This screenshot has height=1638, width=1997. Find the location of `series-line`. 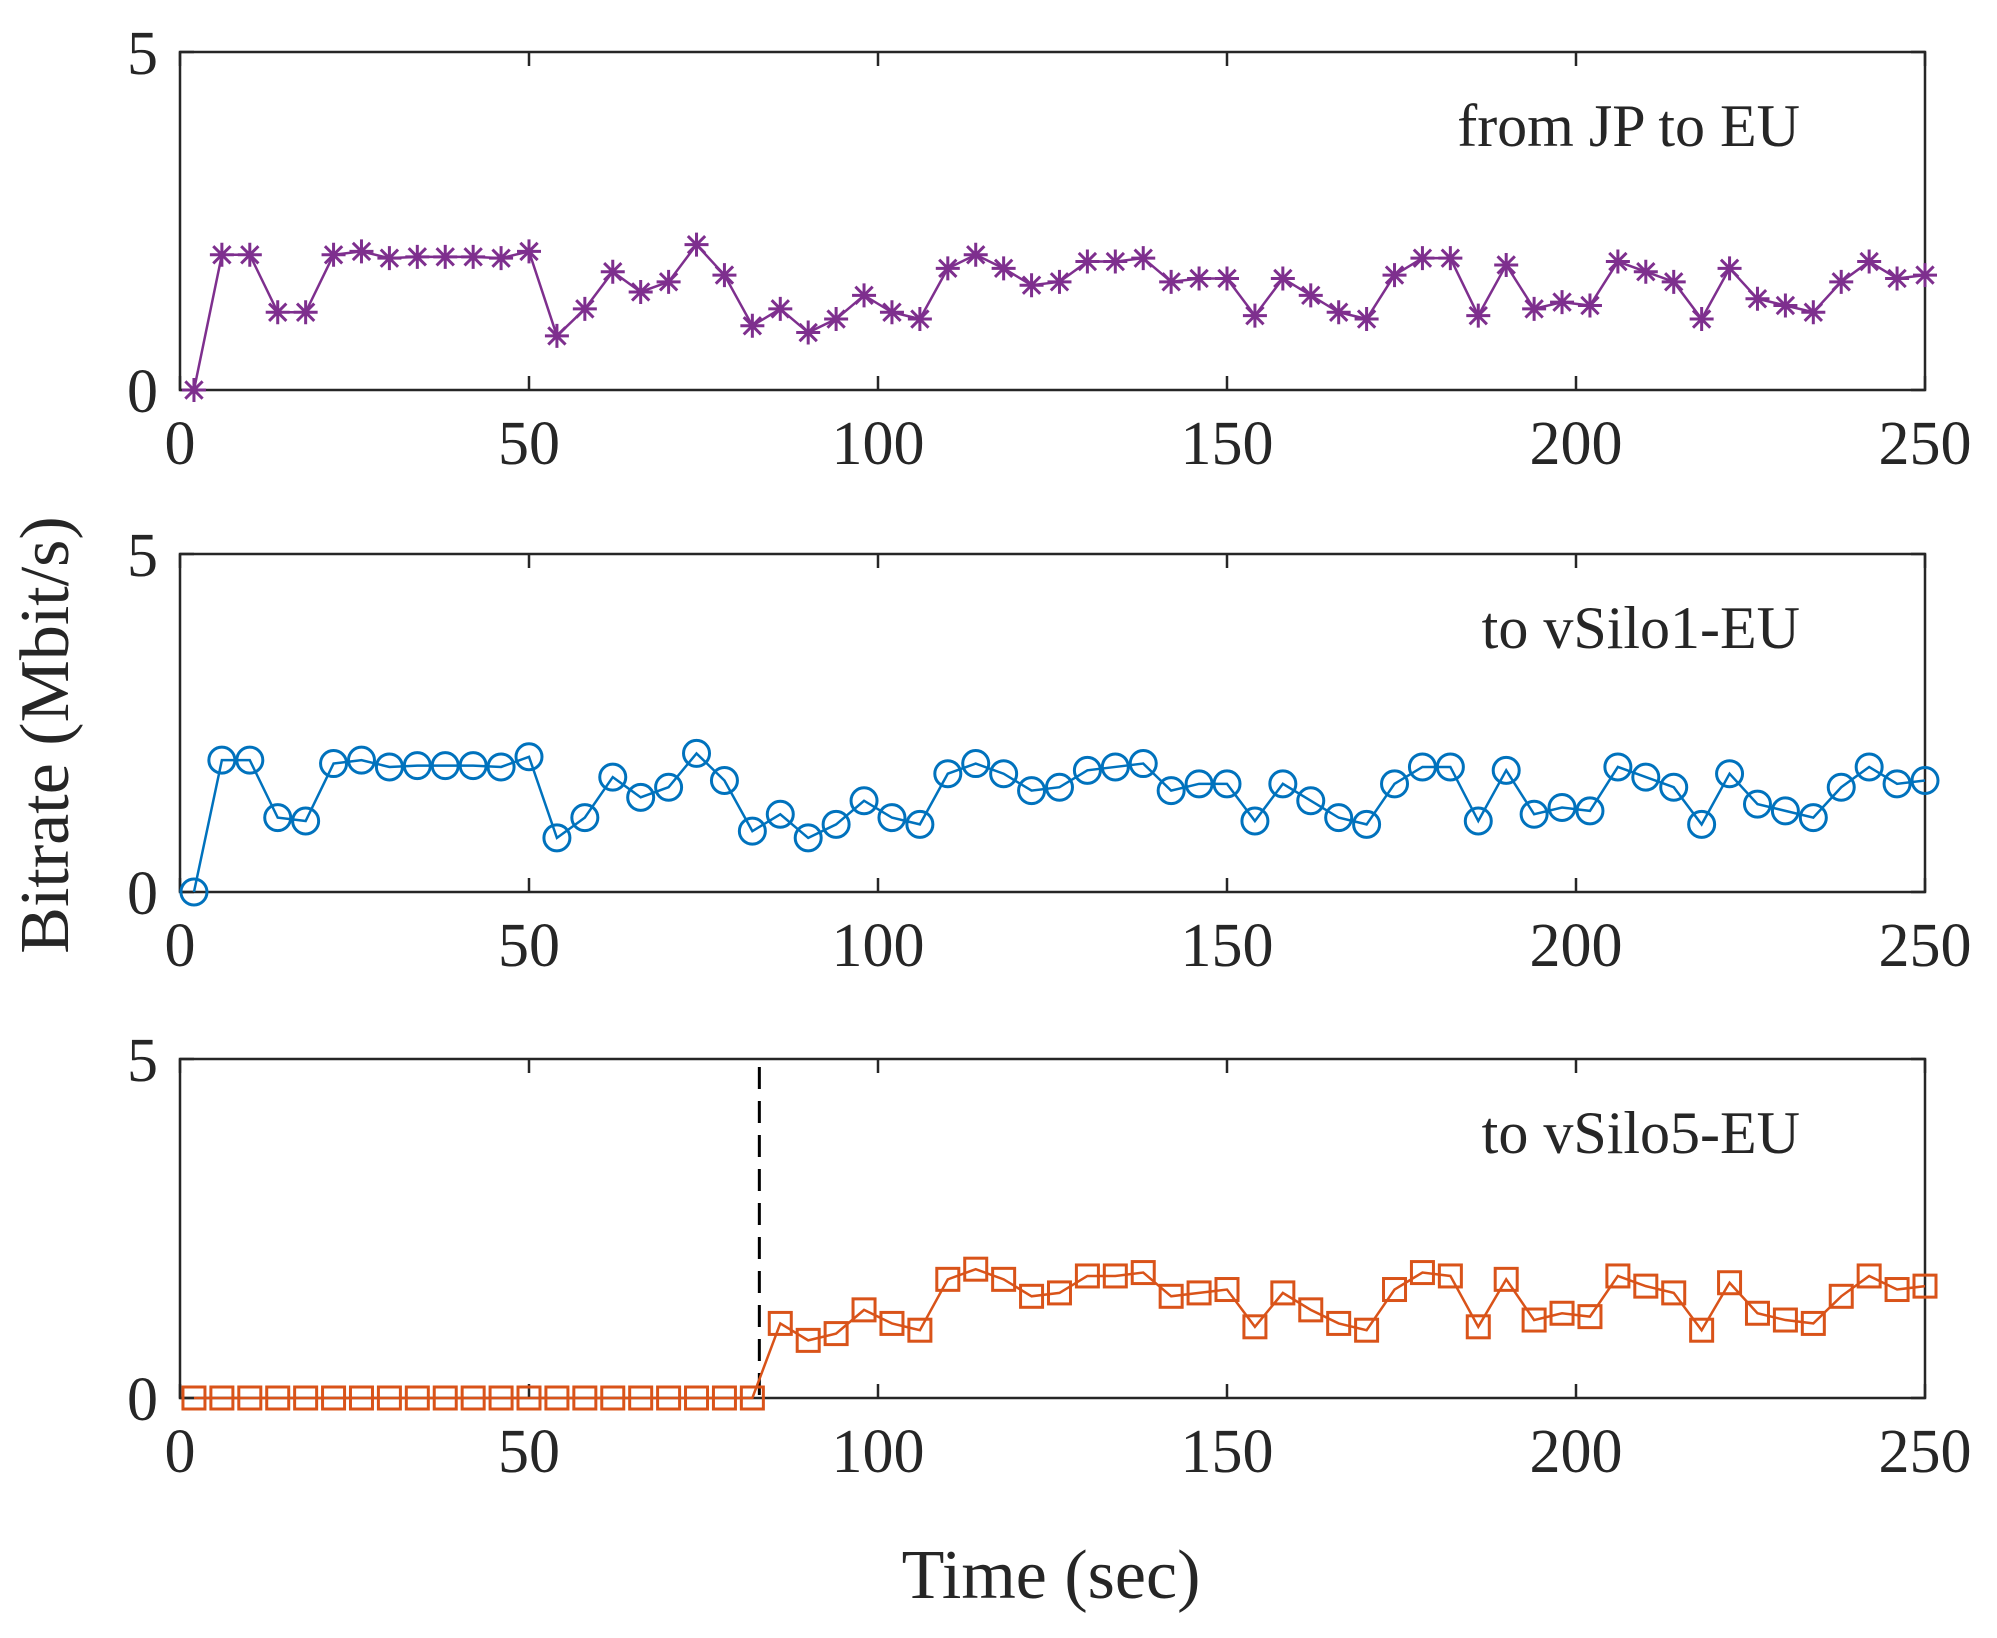

series-line is located at coordinates (1059, 822).